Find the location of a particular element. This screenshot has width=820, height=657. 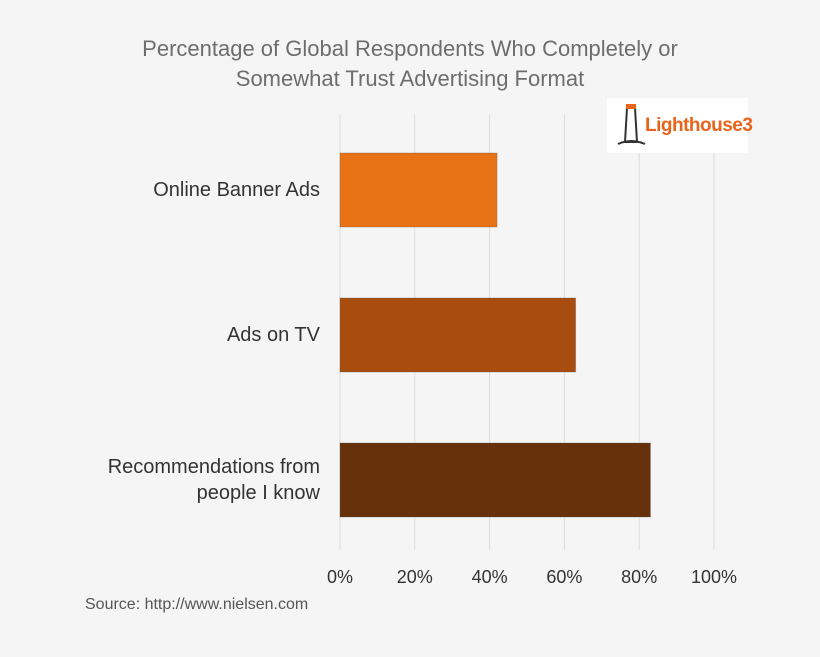

logo: Lighthouse3 is located at coordinates (680, 125).